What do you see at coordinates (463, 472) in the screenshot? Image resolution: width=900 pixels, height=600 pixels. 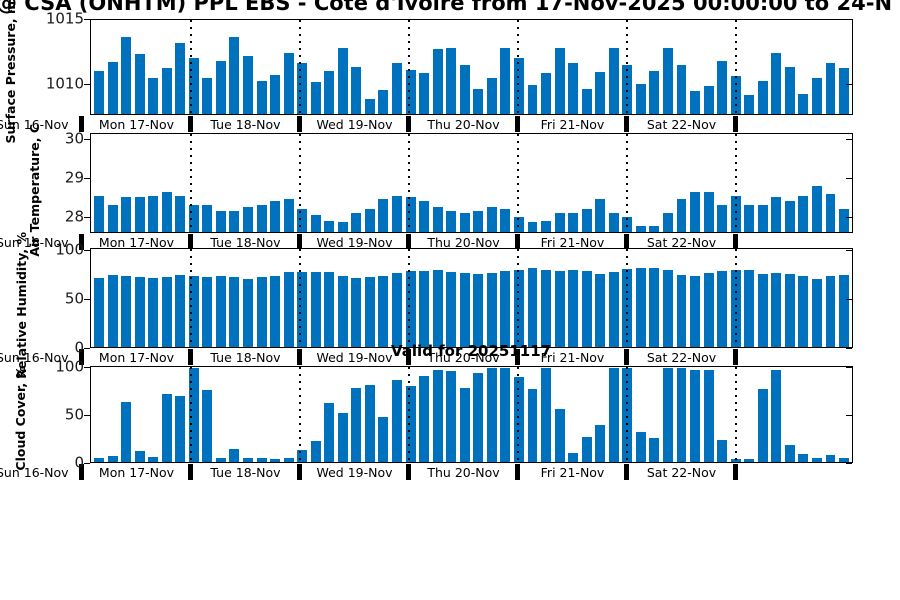 I see `day-label: Thu 20-Nov` at bounding box center [463, 472].